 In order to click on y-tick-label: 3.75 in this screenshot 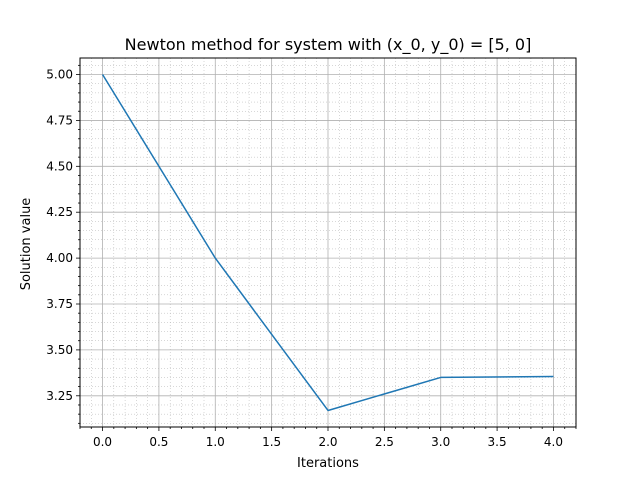, I will do `click(59, 304)`.